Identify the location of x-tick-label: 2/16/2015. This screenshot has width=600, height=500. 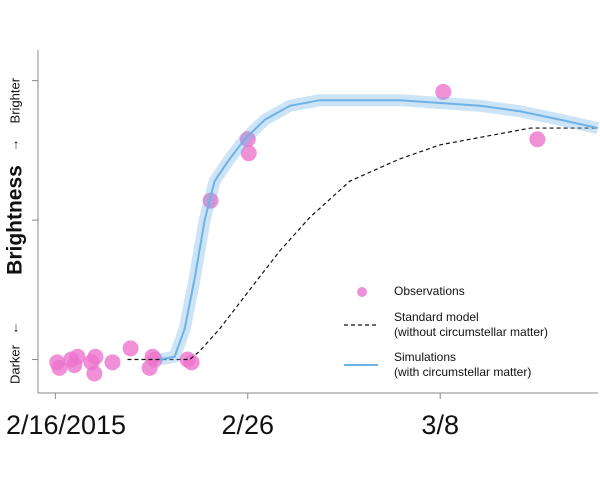
(66, 425).